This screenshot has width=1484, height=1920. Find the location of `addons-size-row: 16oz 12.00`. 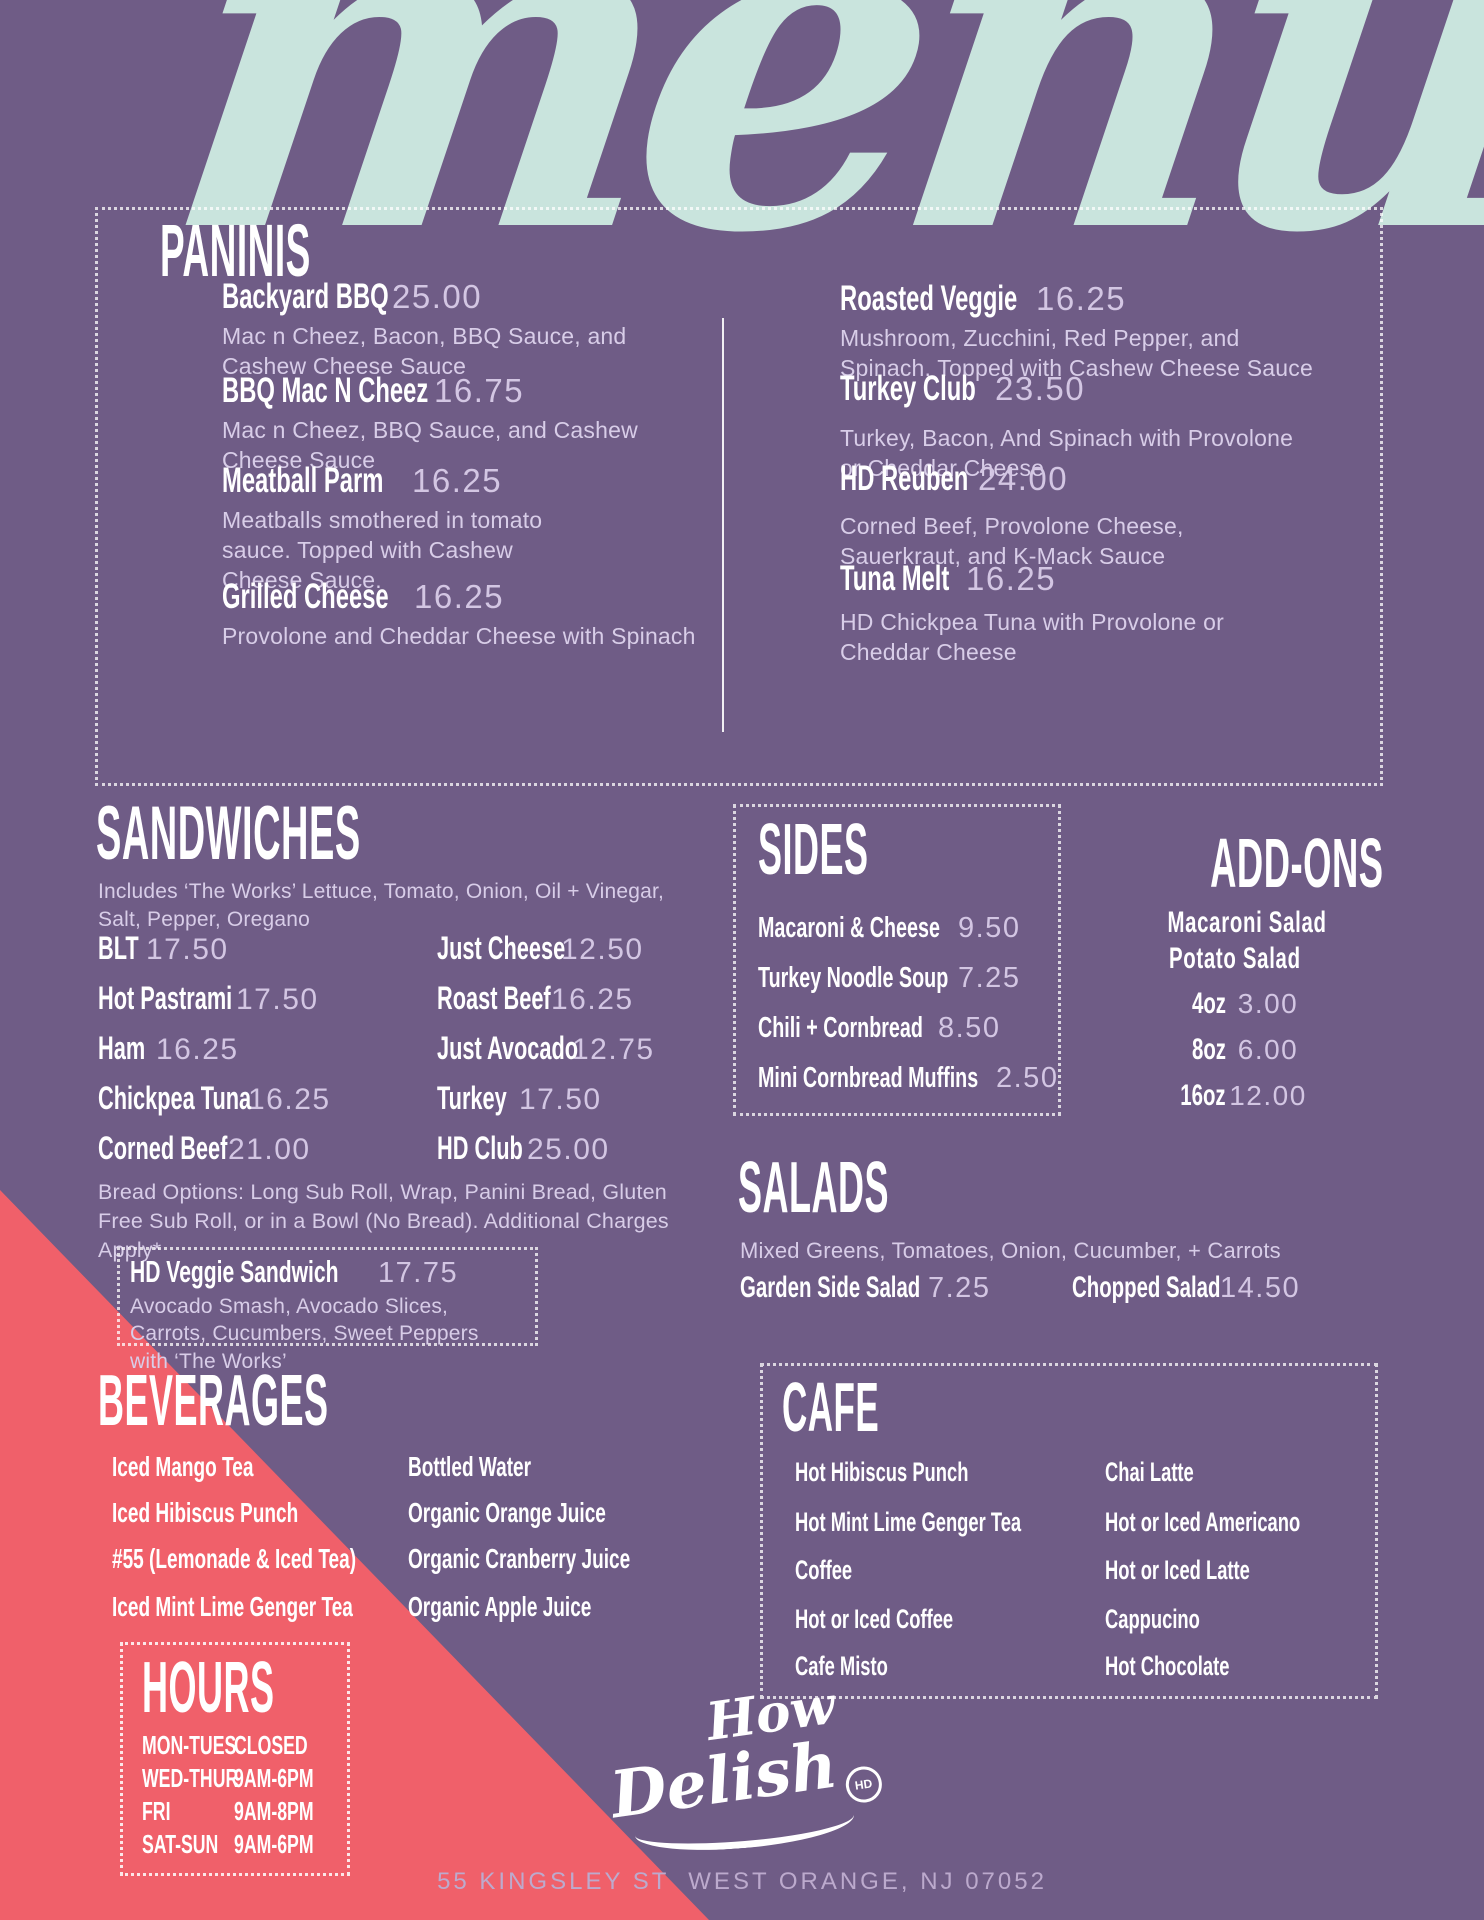

addons-size-row: 16oz 12.00 is located at coordinates (1235, 1096).